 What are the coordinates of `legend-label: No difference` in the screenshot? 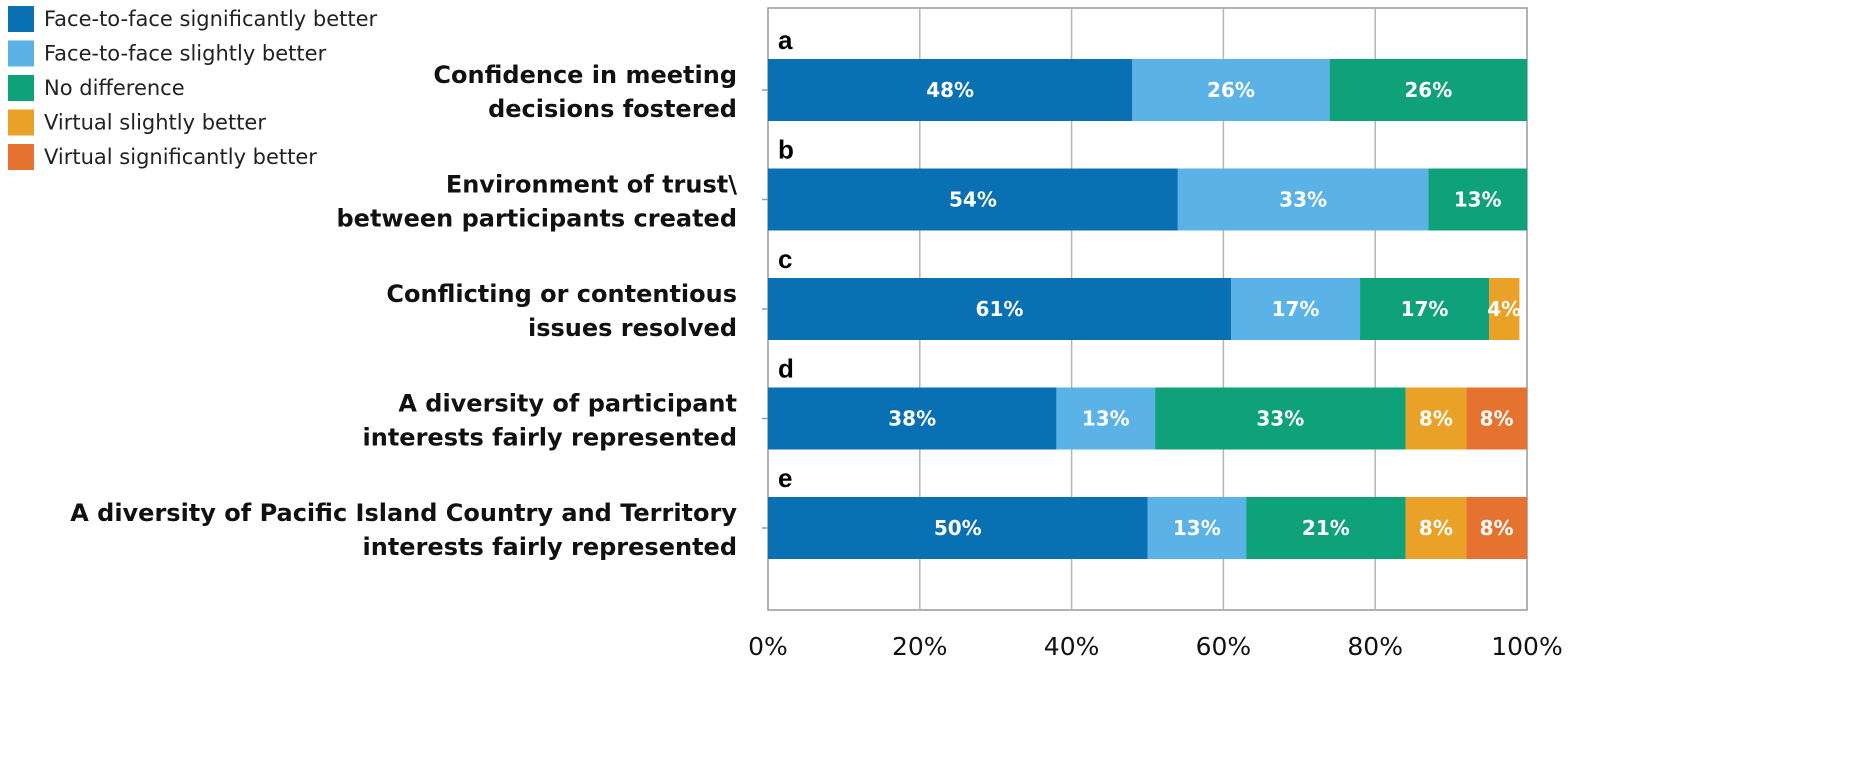 It's located at (114, 88).